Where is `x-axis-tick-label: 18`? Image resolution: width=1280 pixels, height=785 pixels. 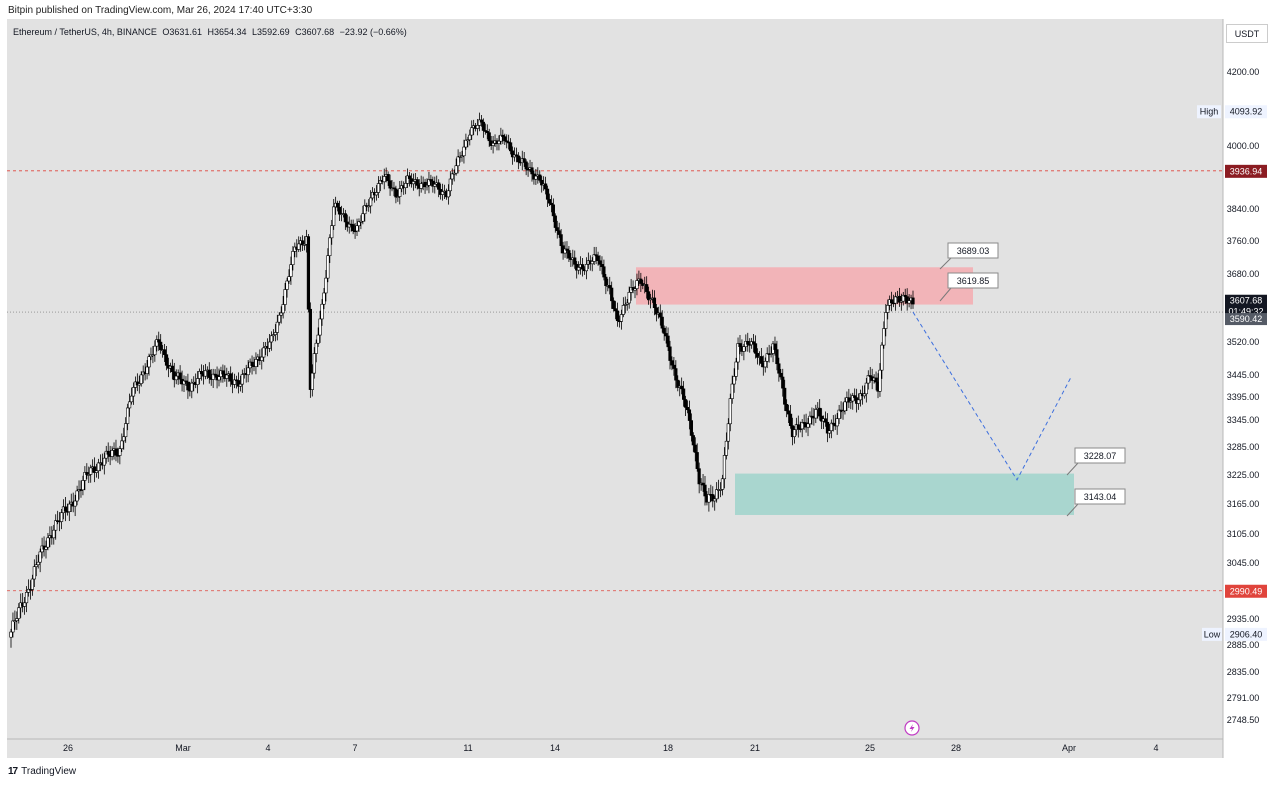
x-axis-tick-label: 18 is located at coordinates (668, 748).